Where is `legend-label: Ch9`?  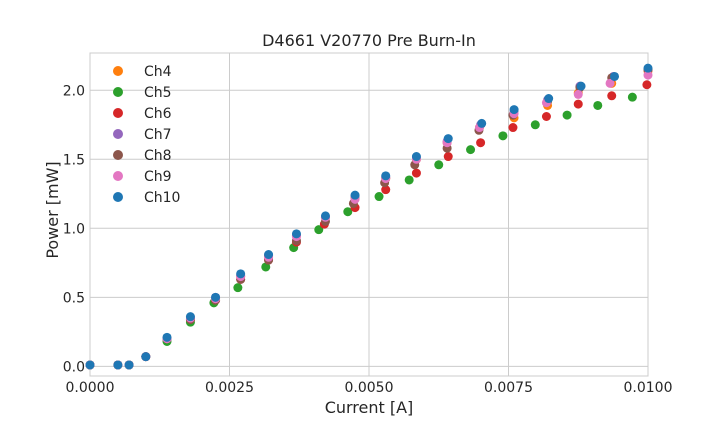
legend-label: Ch9 is located at coordinates (158, 177).